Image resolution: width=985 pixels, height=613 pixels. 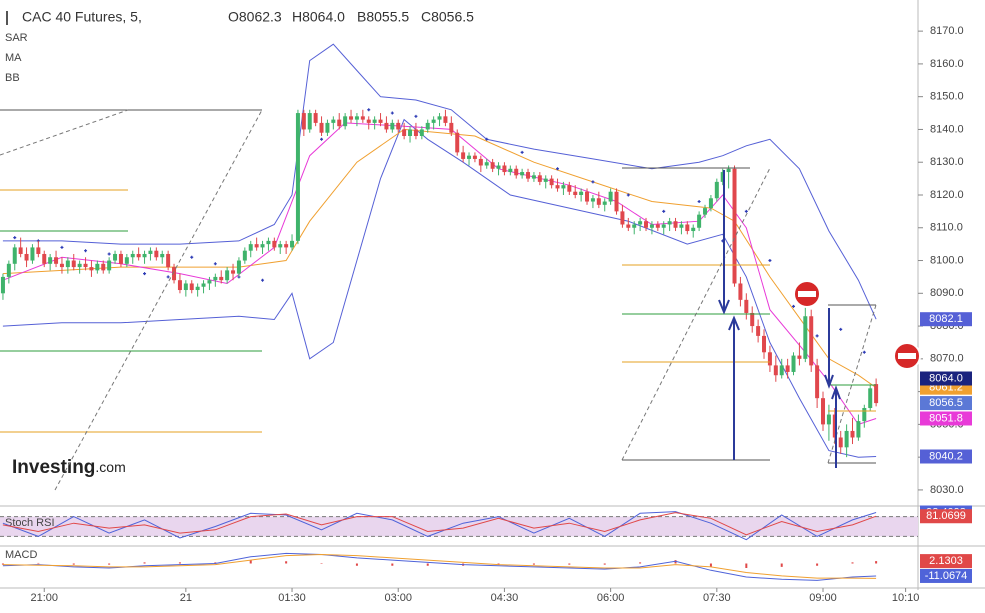 I want to click on value-tag: 2.1303, so click(x=946, y=561).